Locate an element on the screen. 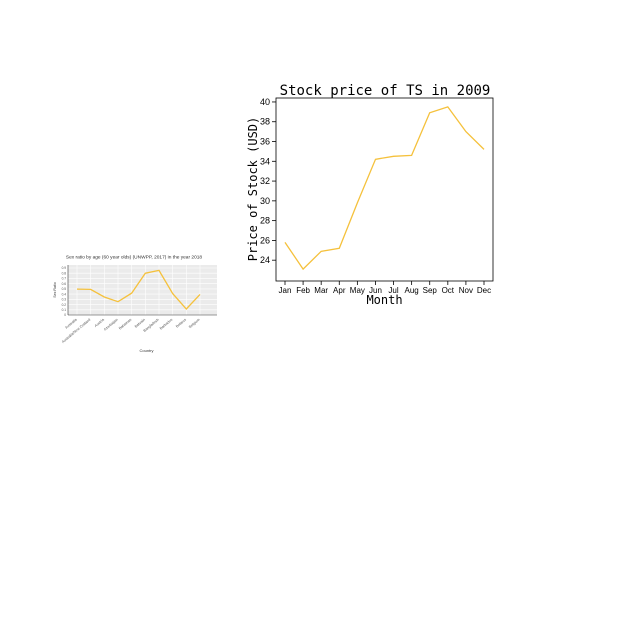 This screenshot has width=640, height=640. y-tick-label: 24 is located at coordinates (265, 260).